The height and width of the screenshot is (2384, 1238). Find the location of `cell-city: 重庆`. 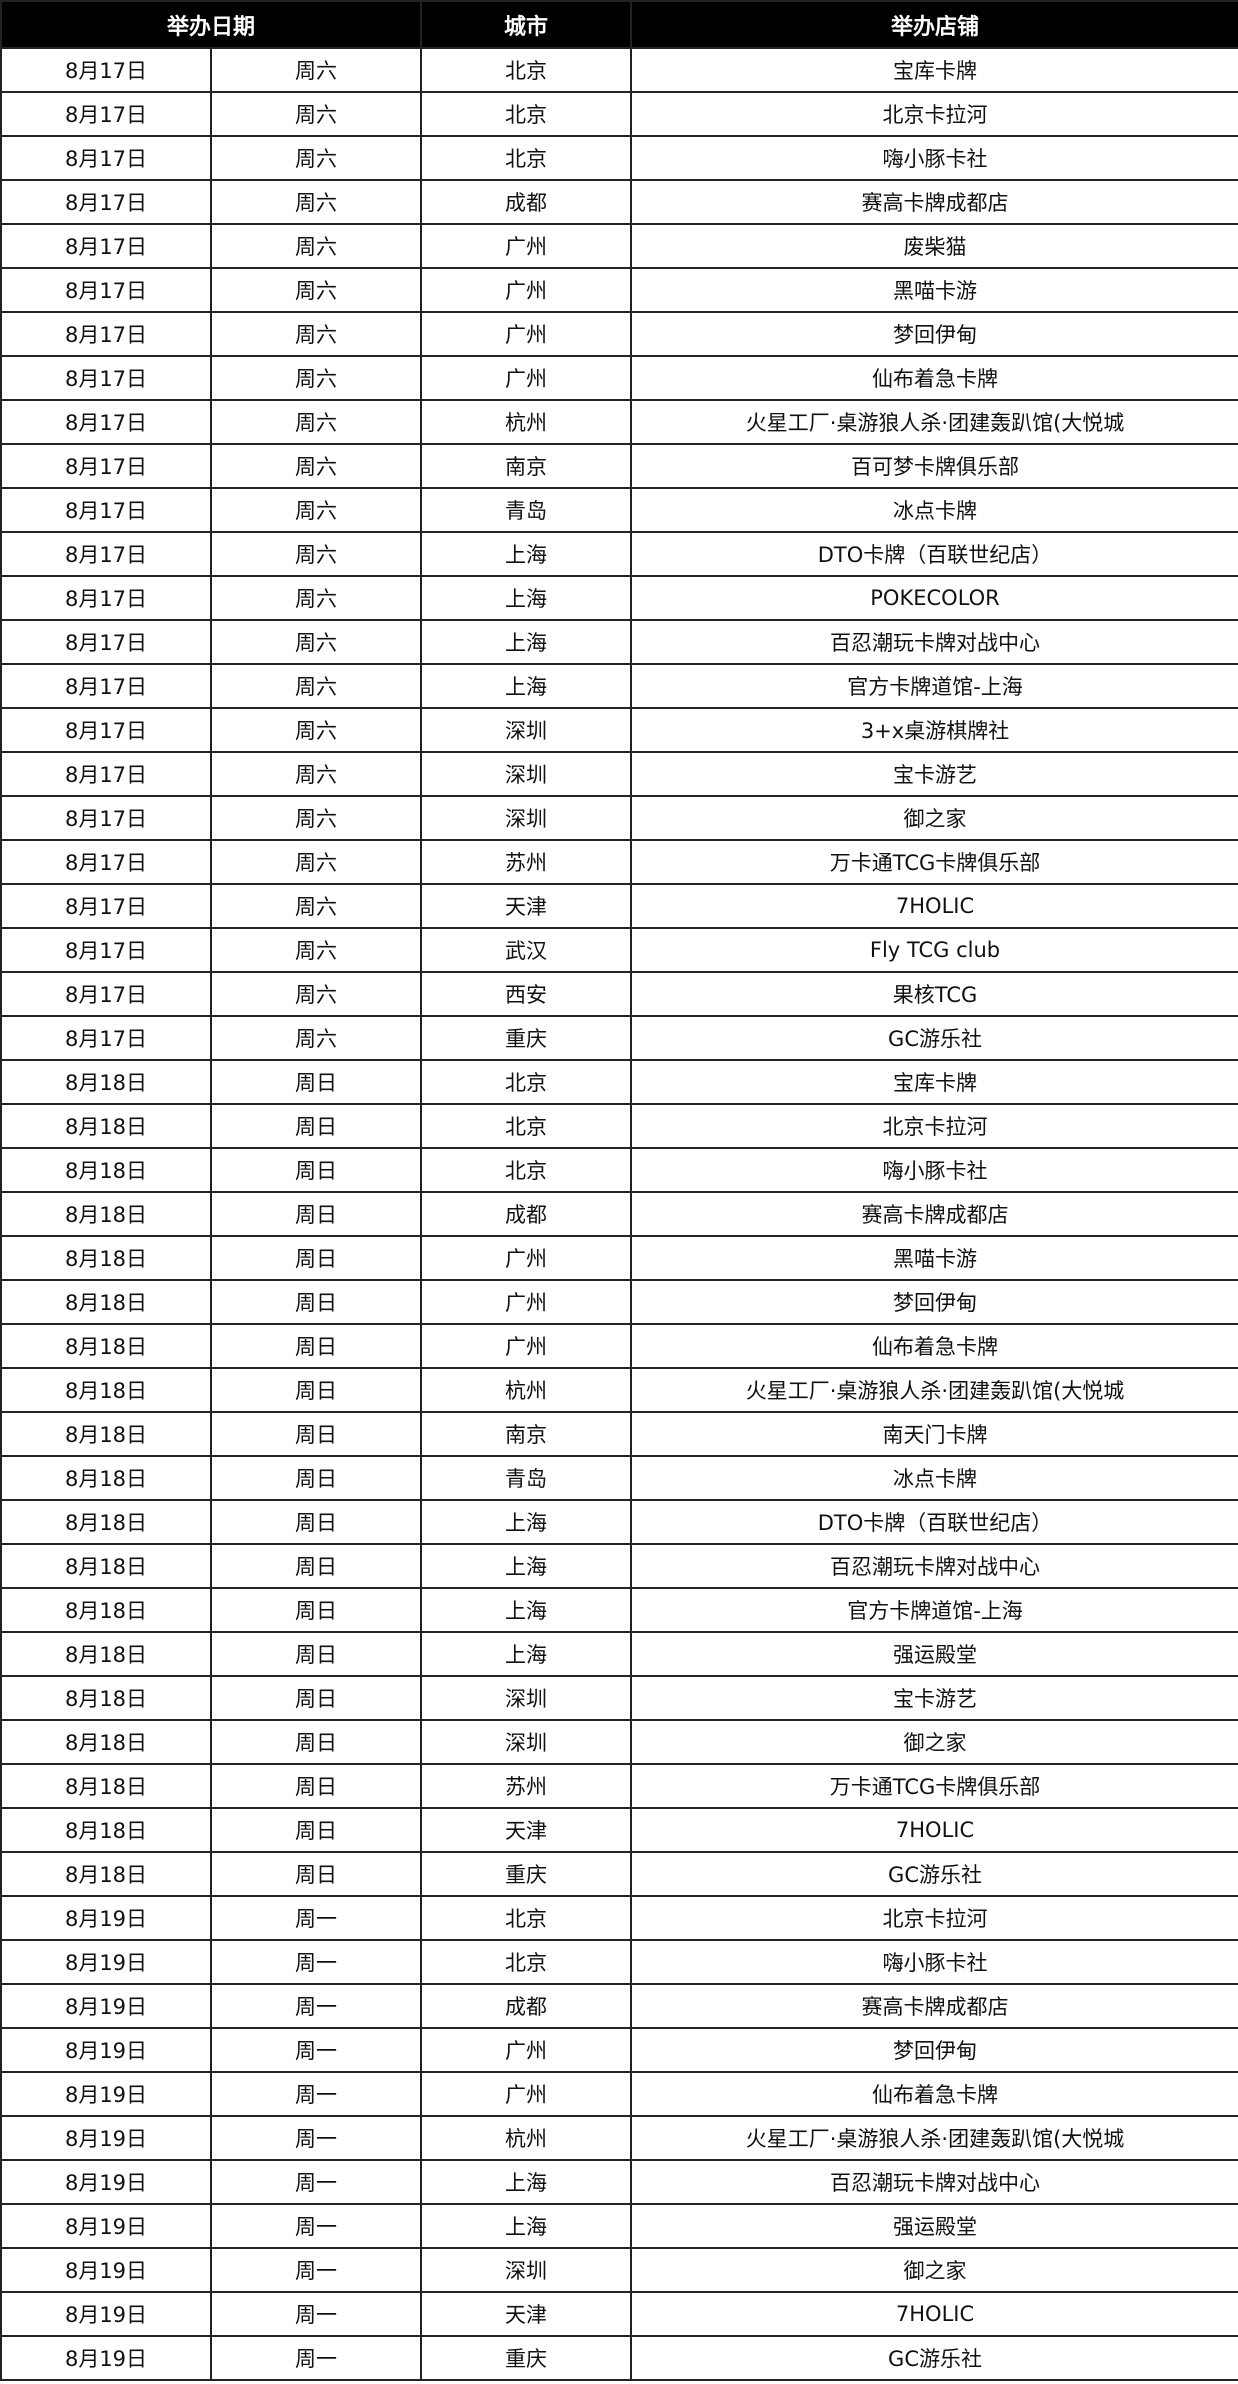

cell-city: 重庆 is located at coordinates (526, 2358).